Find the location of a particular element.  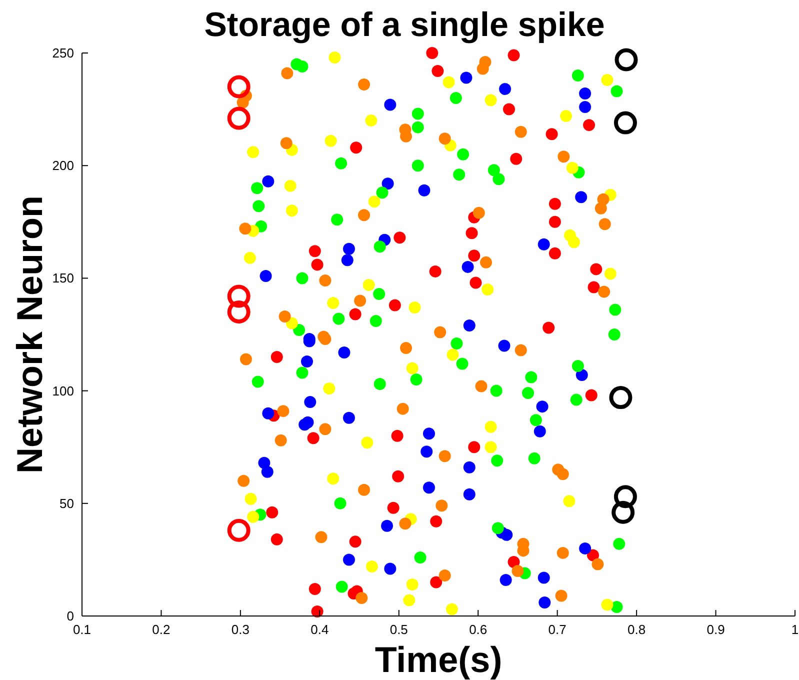

y-tick-label: 200 is located at coordinates (63, 166).